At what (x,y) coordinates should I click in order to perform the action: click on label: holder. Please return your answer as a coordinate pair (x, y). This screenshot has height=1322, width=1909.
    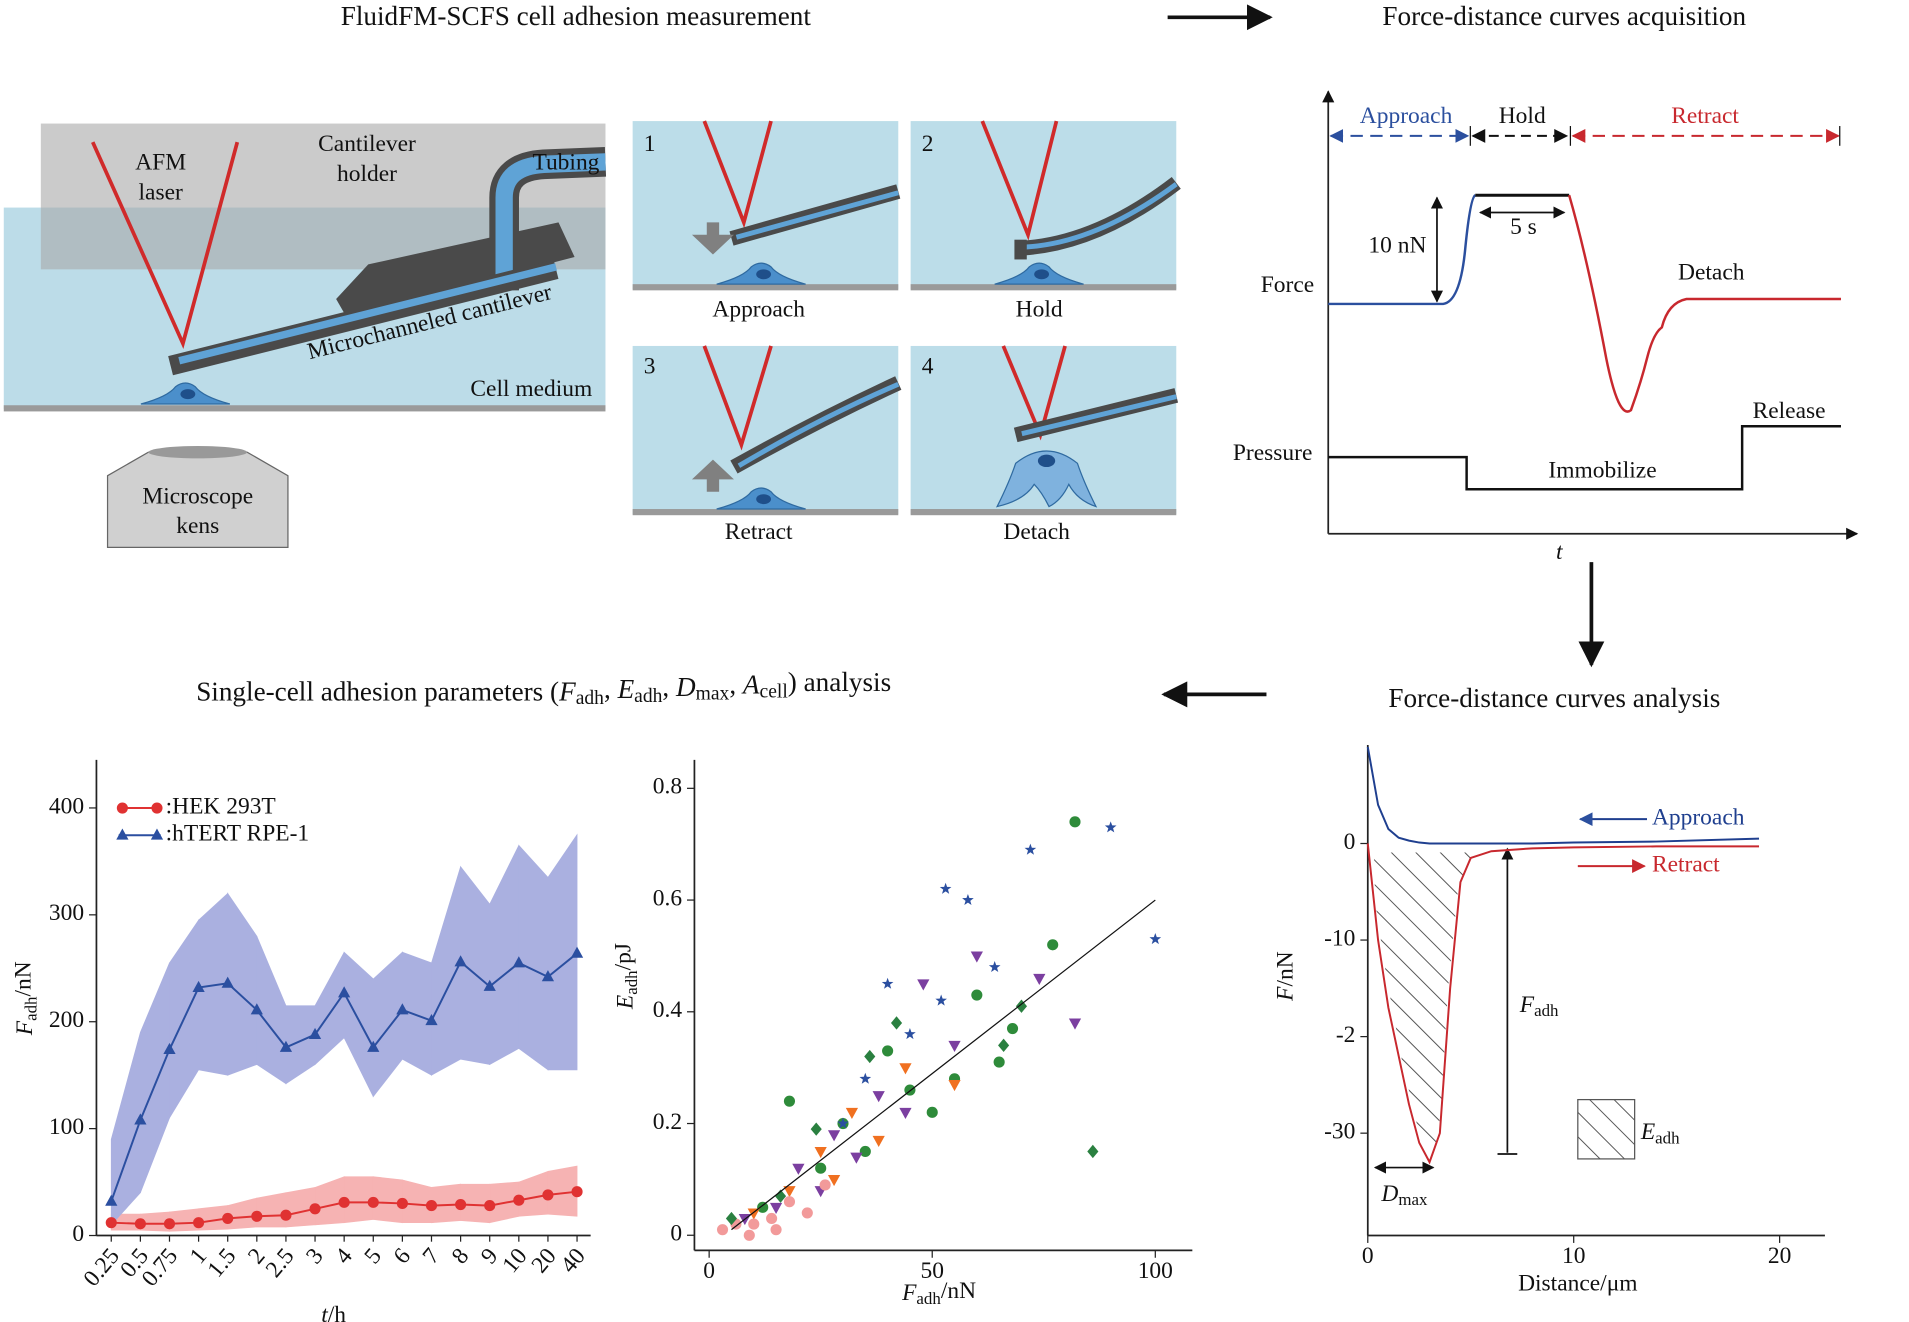
    Looking at the image, I should click on (367, 174).